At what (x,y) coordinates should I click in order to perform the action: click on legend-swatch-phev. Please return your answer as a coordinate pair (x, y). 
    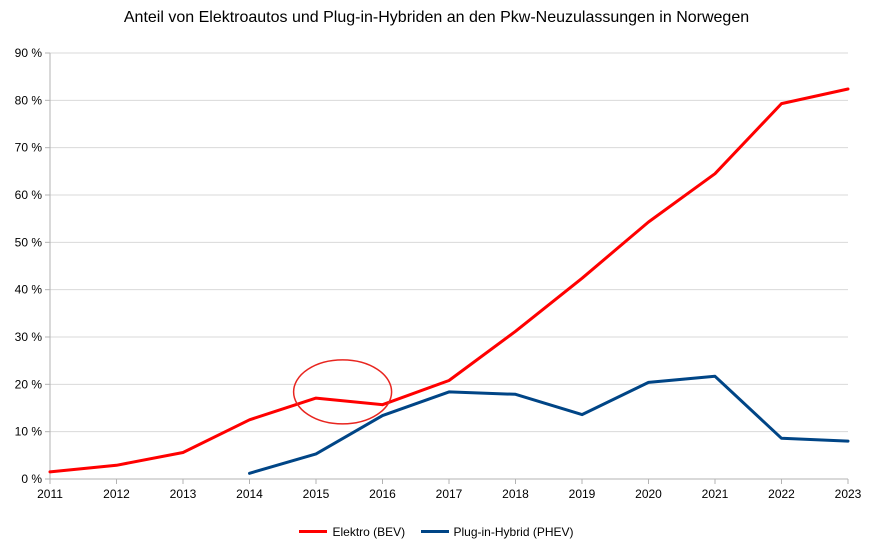
    Looking at the image, I should click on (434, 531).